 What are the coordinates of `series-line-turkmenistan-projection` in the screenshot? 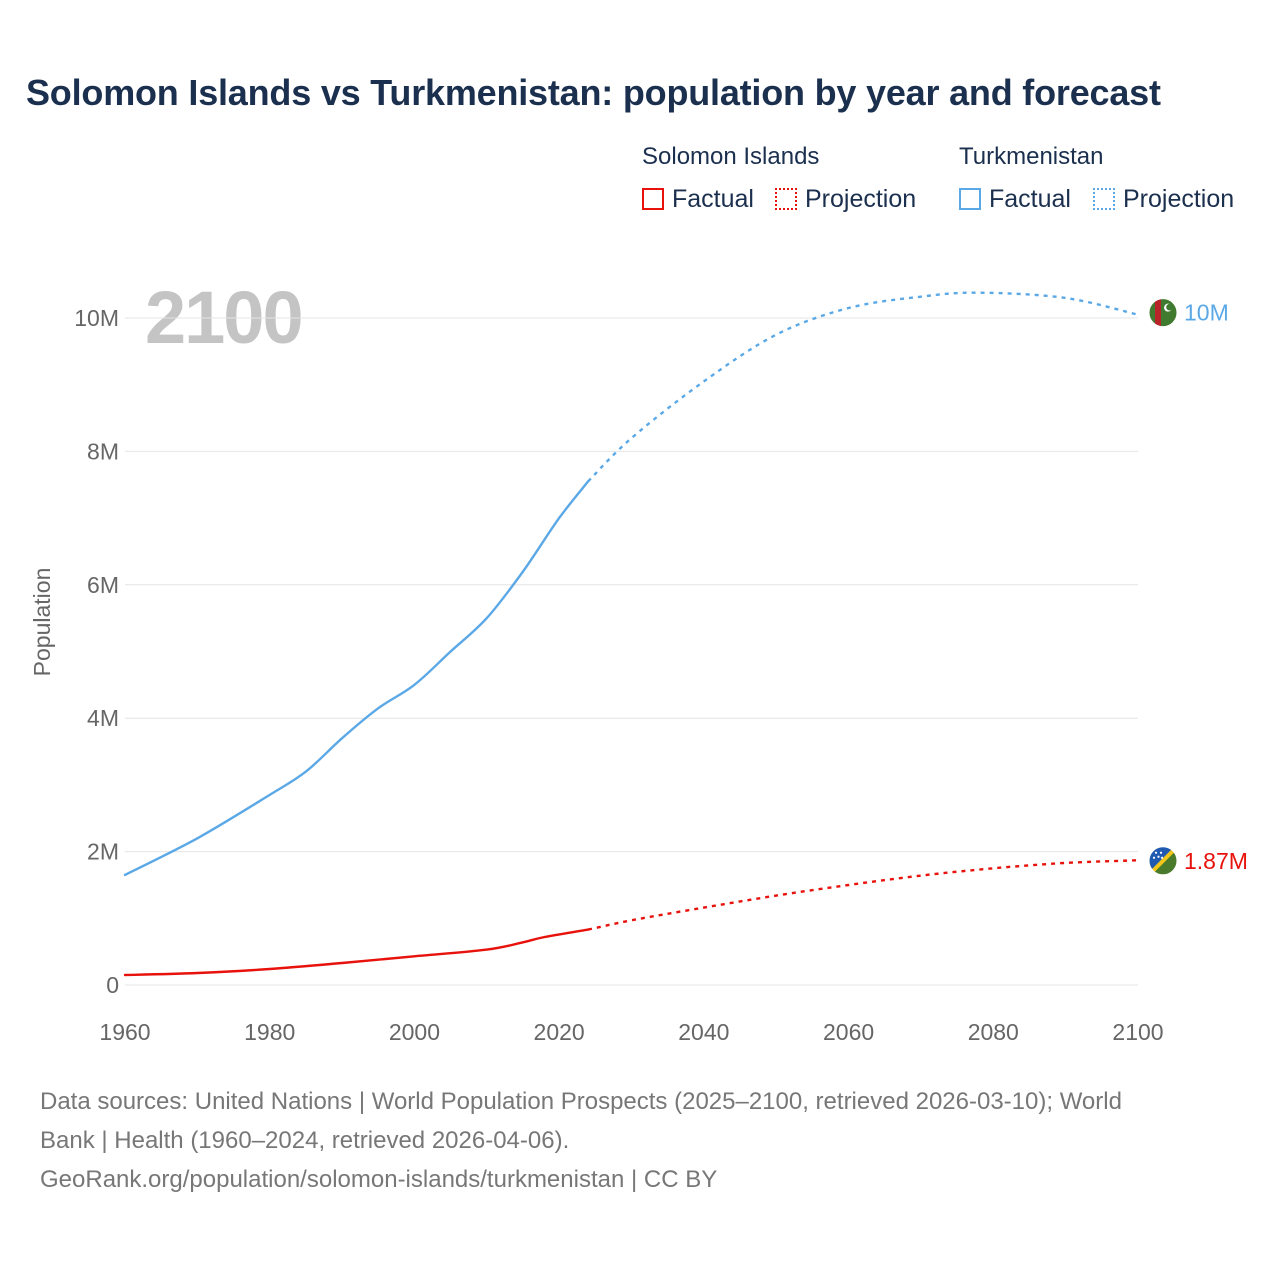 It's located at (863, 387).